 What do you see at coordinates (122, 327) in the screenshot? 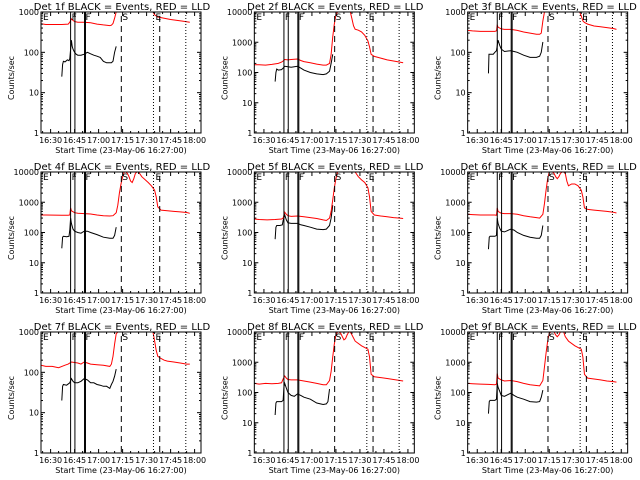
I see `chart-title: Det 7f BLACK = Events, RED = LLD` at bounding box center [122, 327].